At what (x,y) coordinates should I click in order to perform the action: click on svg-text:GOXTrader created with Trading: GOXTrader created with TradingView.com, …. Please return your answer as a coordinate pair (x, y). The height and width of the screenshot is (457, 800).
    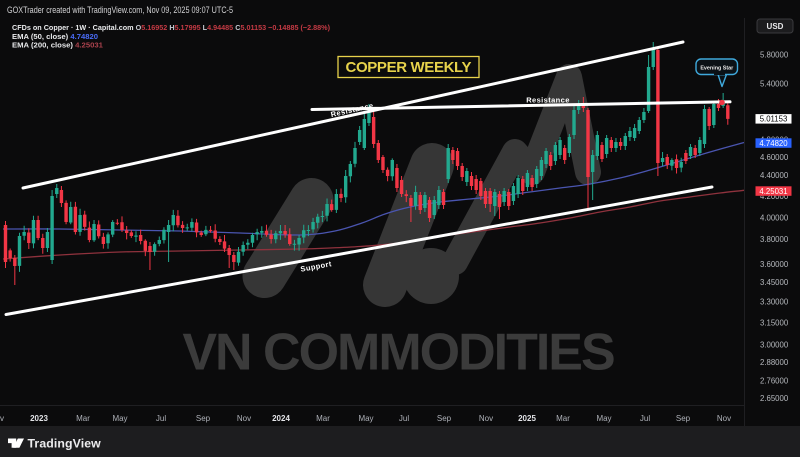
    Looking at the image, I should click on (120, 10).